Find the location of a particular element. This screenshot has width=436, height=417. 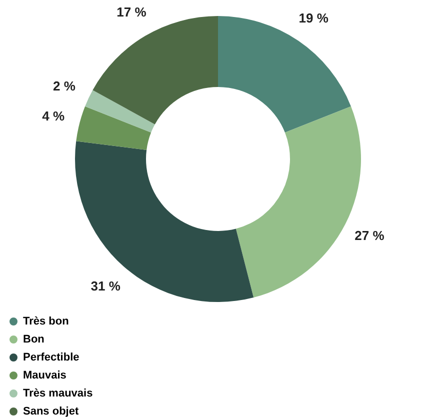

legend-label: Sans objet is located at coordinates (51, 411).